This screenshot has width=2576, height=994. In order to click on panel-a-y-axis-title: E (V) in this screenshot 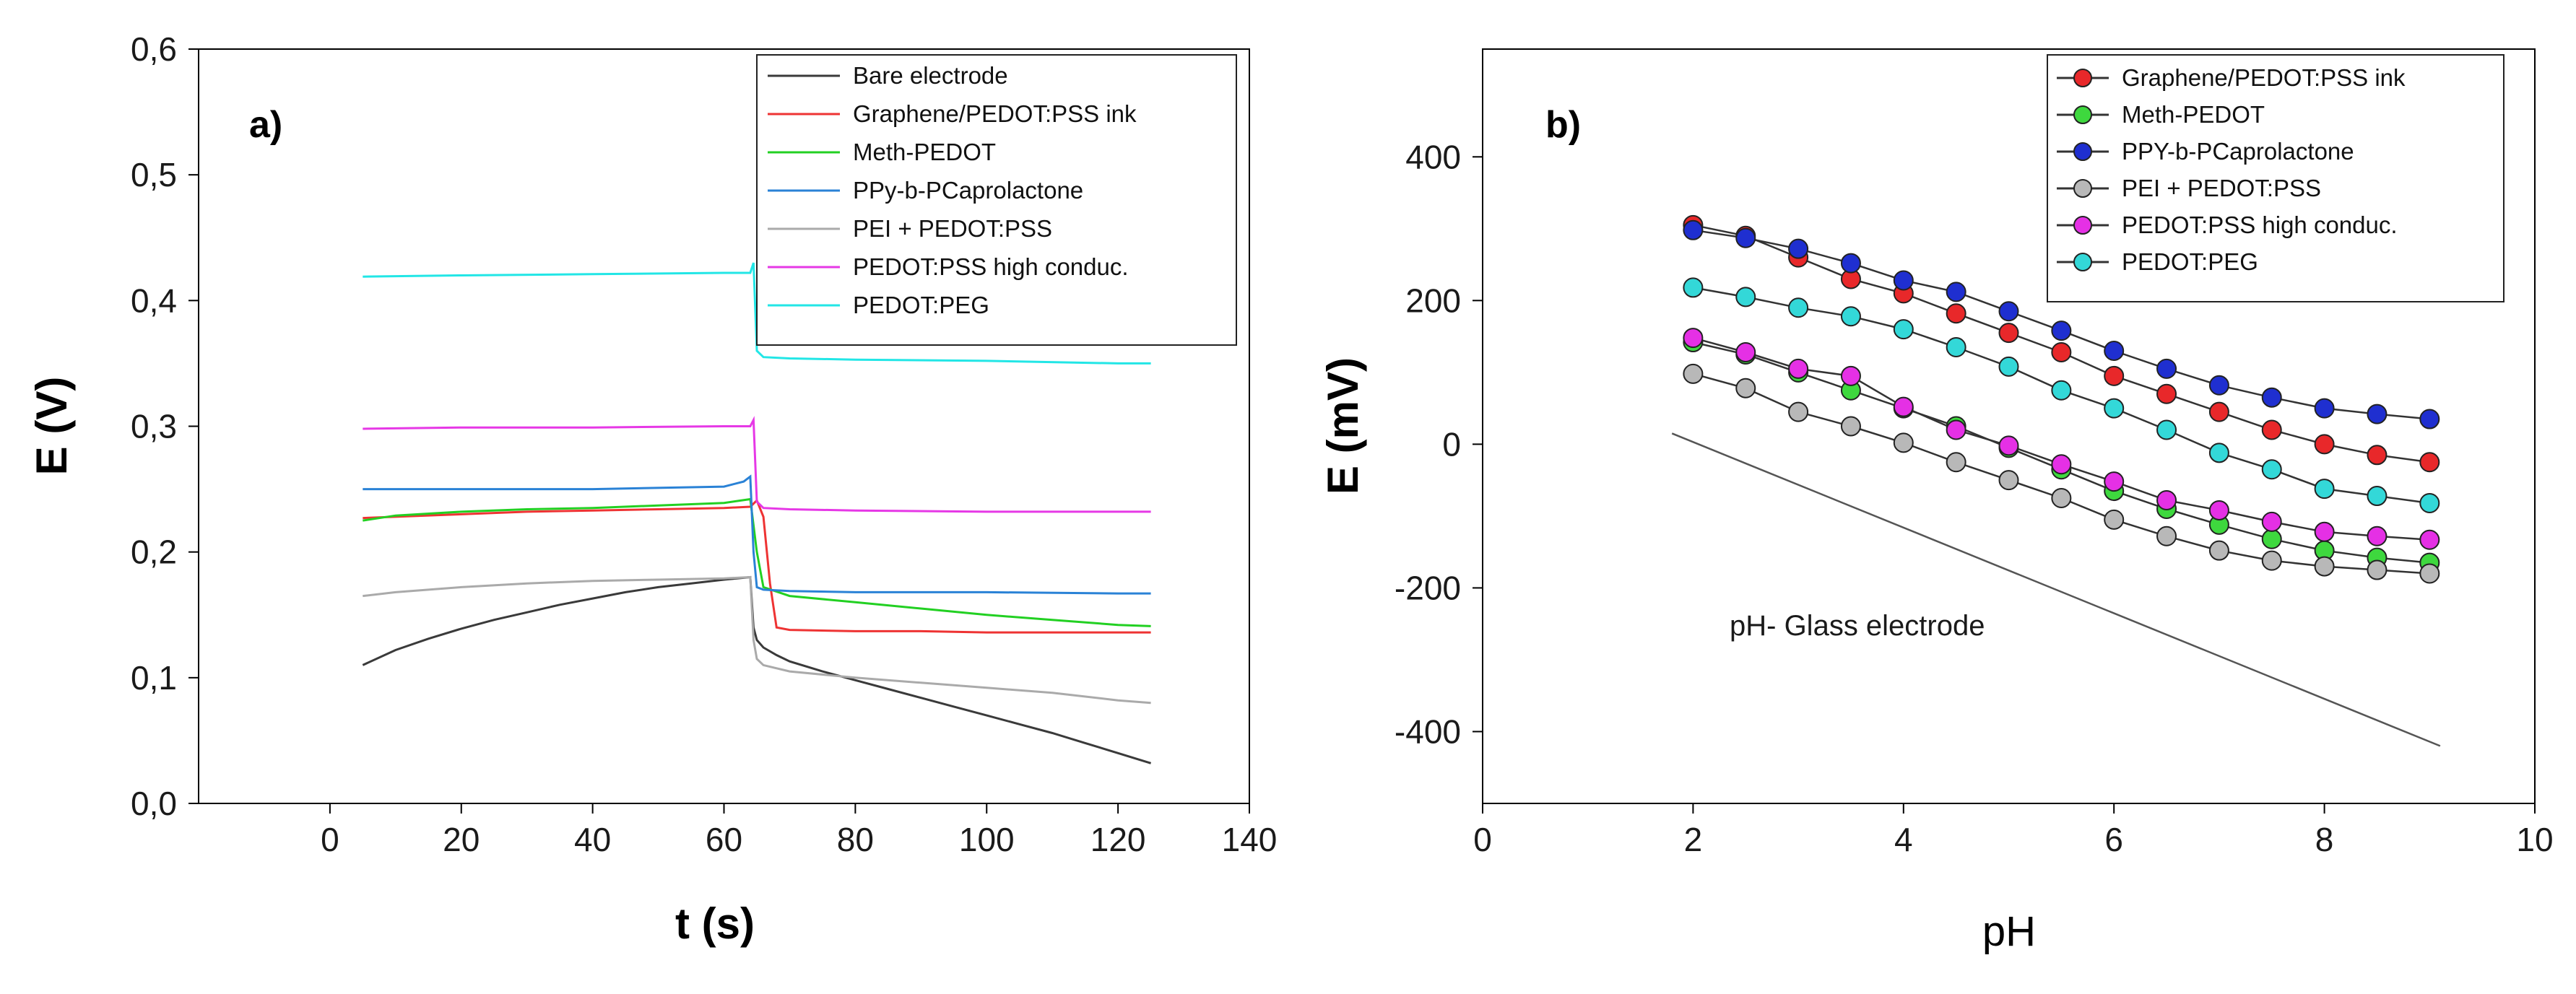, I will do `click(51, 427)`.